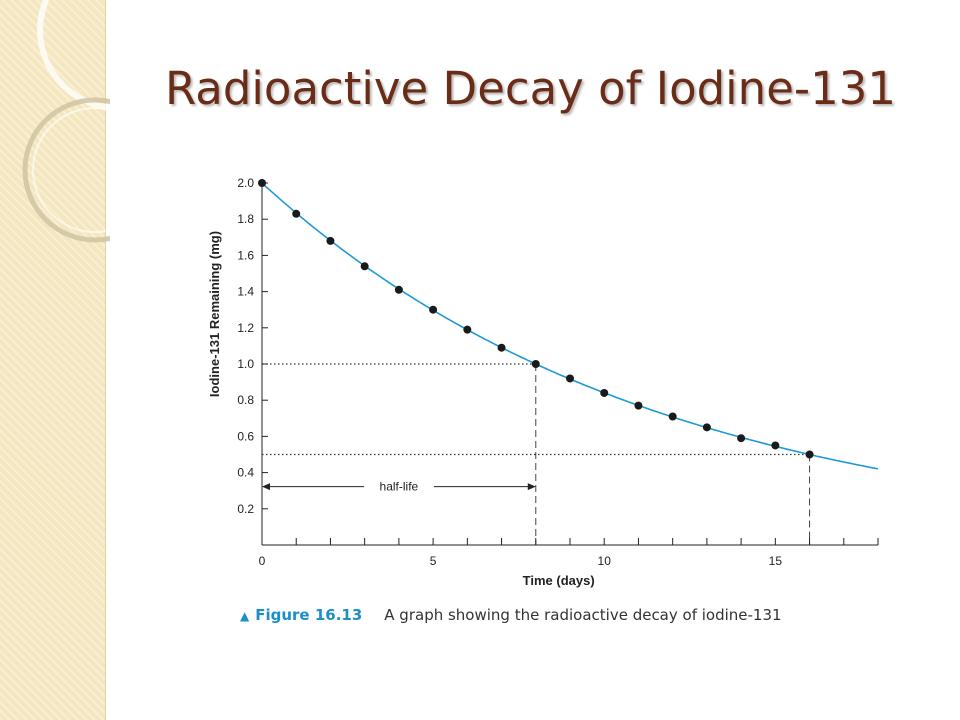 This screenshot has height=720, width=960. What do you see at coordinates (245, 473) in the screenshot?
I see `y-tick-label: 0.4` at bounding box center [245, 473].